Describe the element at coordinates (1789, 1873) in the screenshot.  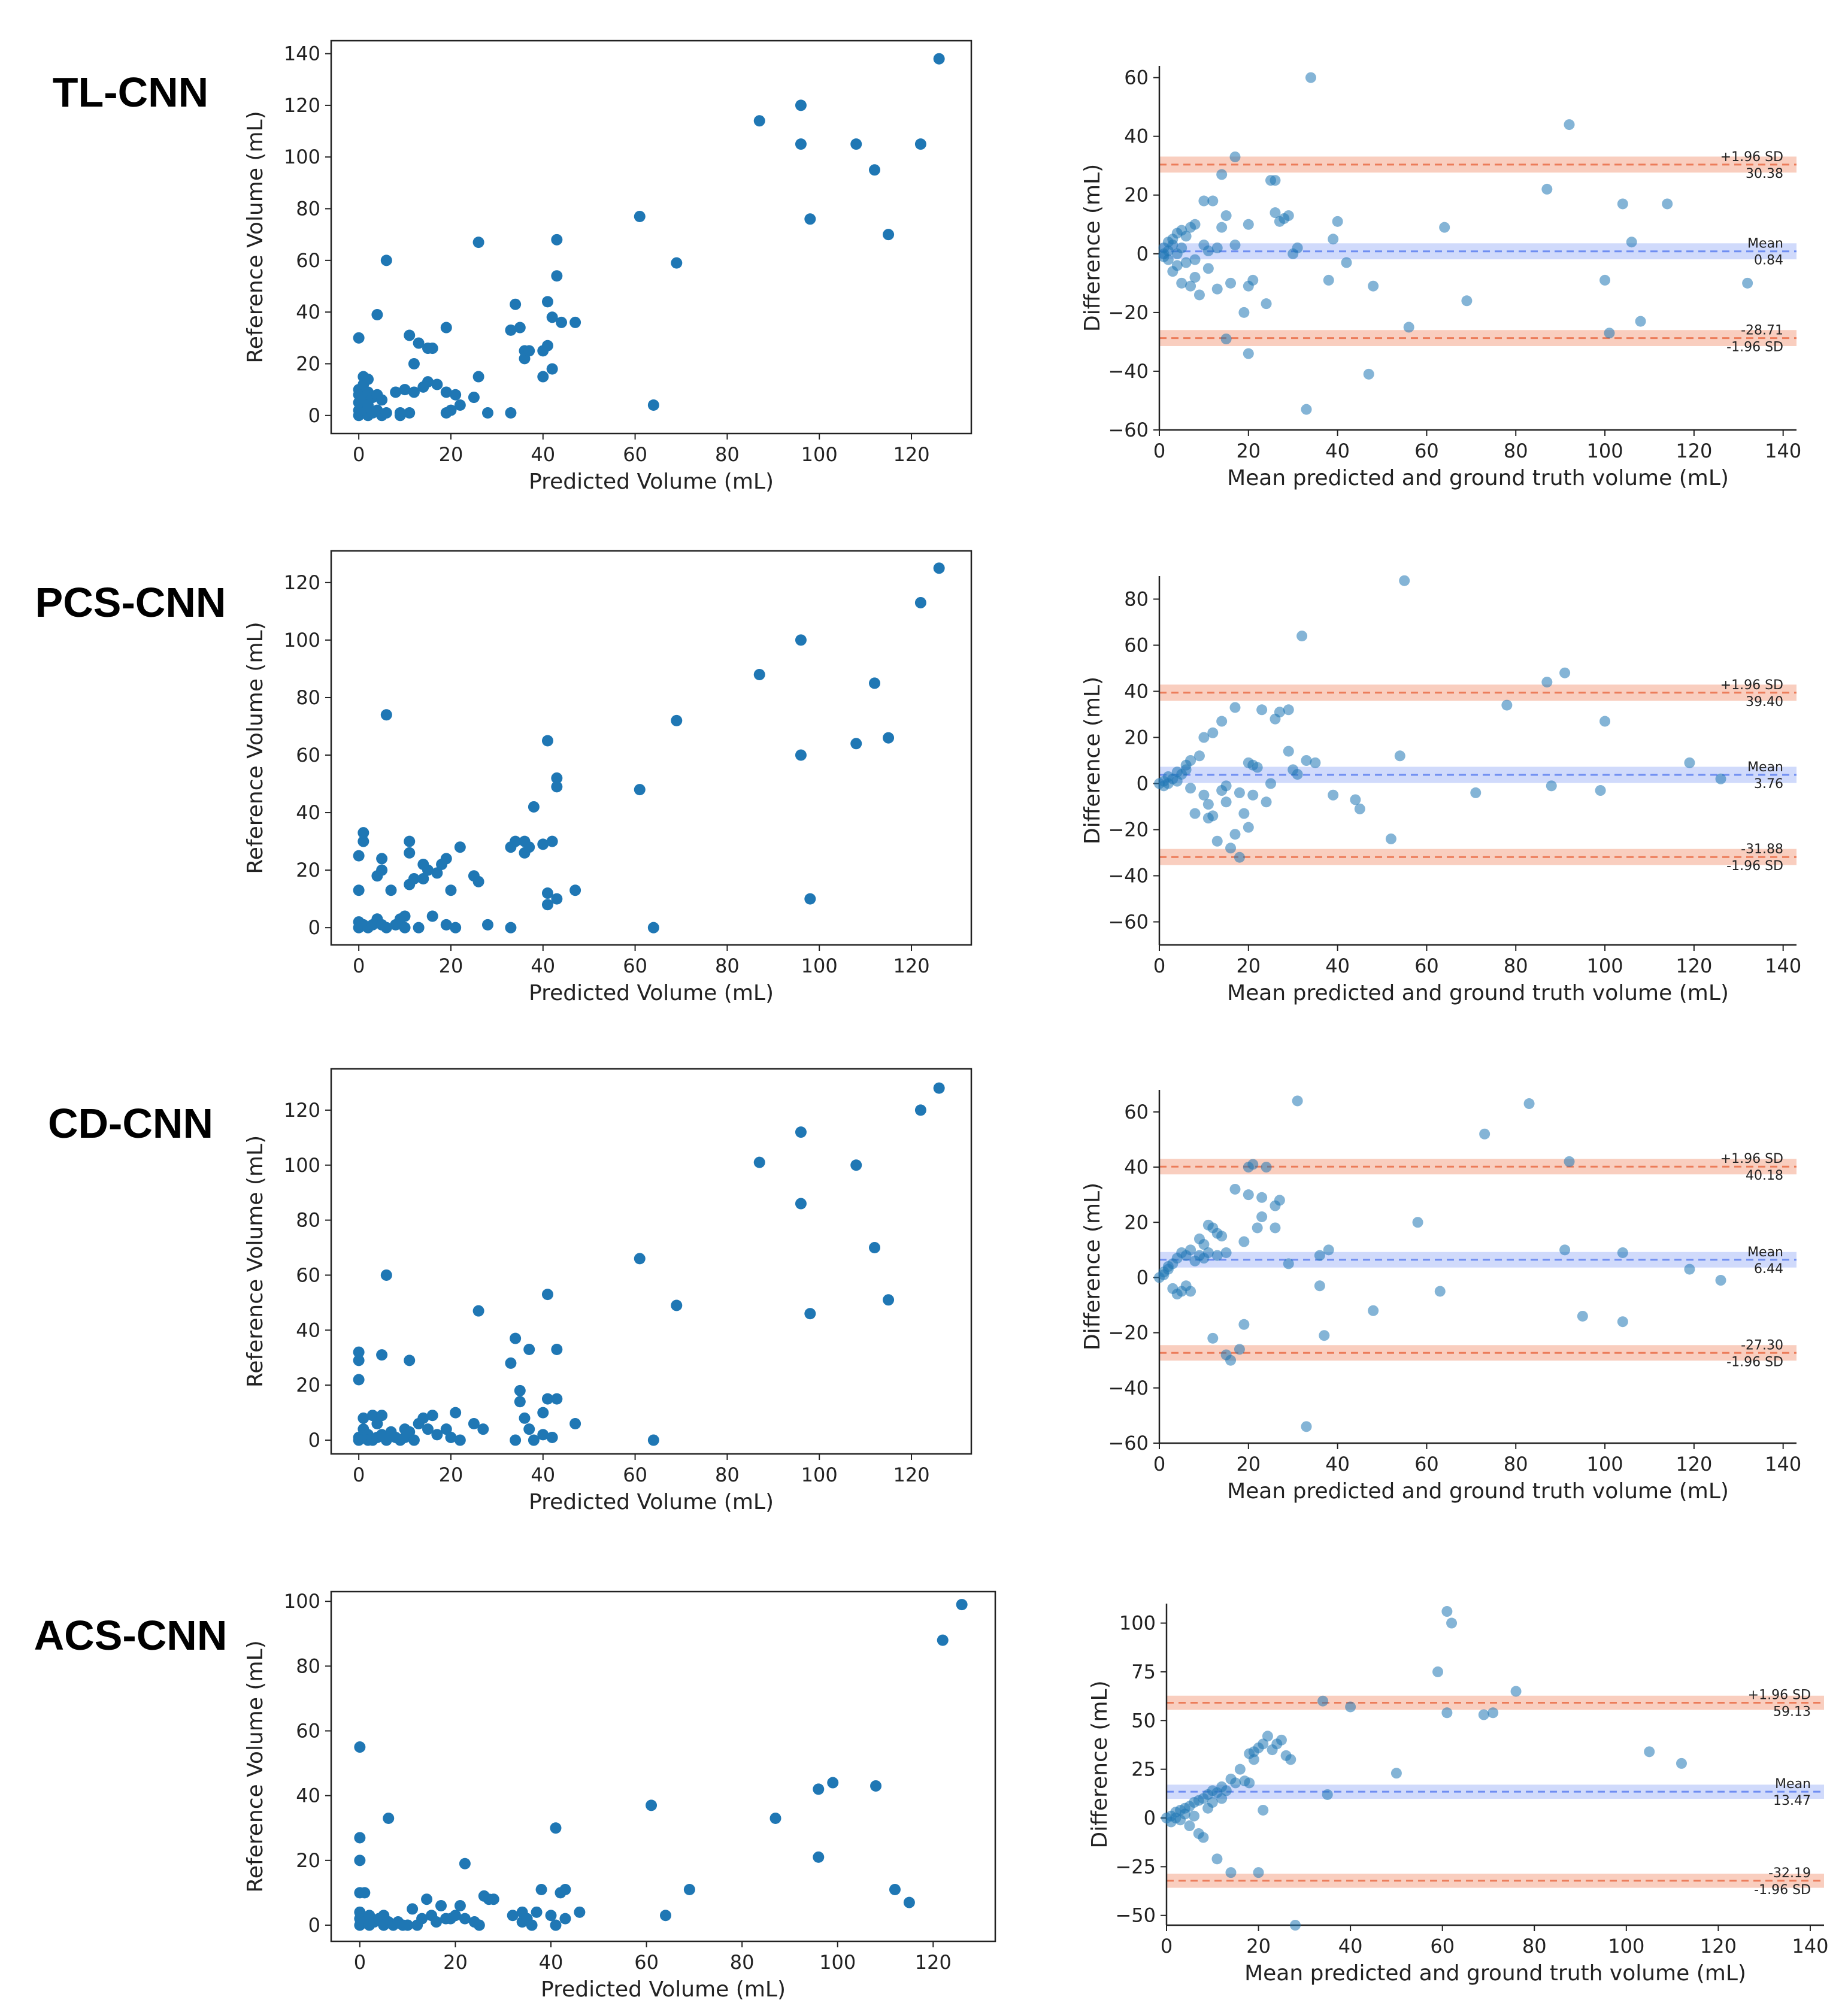
I see `acs-ba-lower-loa-value: -32.19` at that location.